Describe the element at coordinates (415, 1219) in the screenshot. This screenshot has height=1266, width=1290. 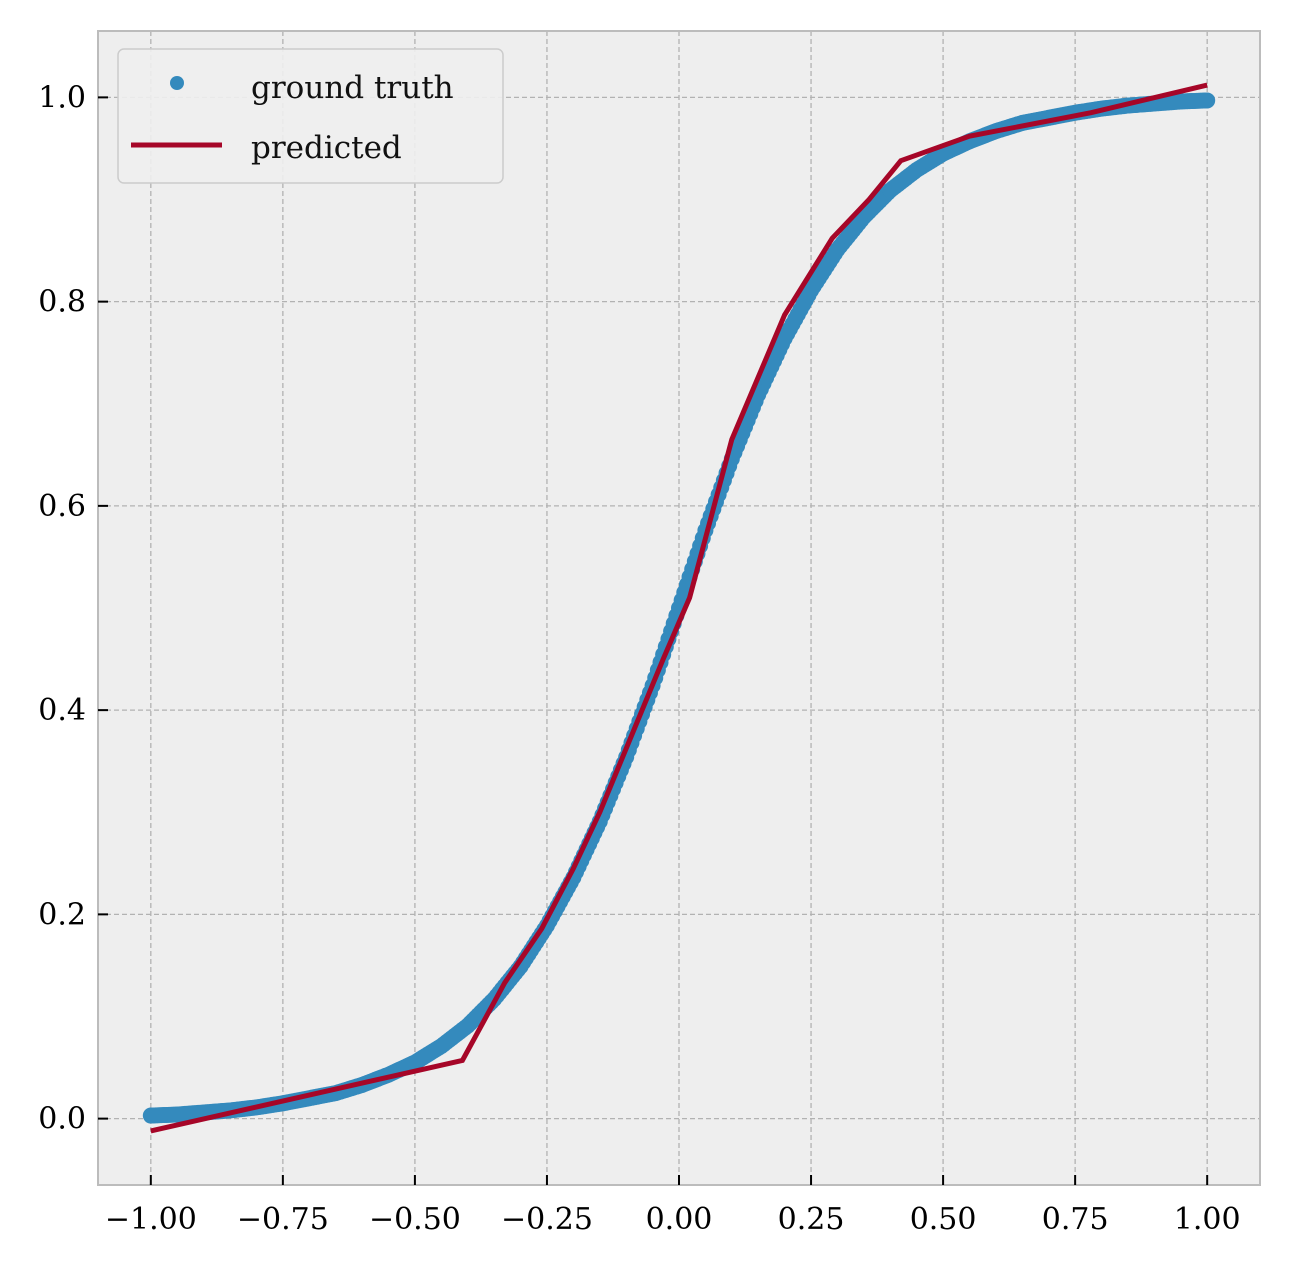
I see `x-tick-label: −0.50` at that location.